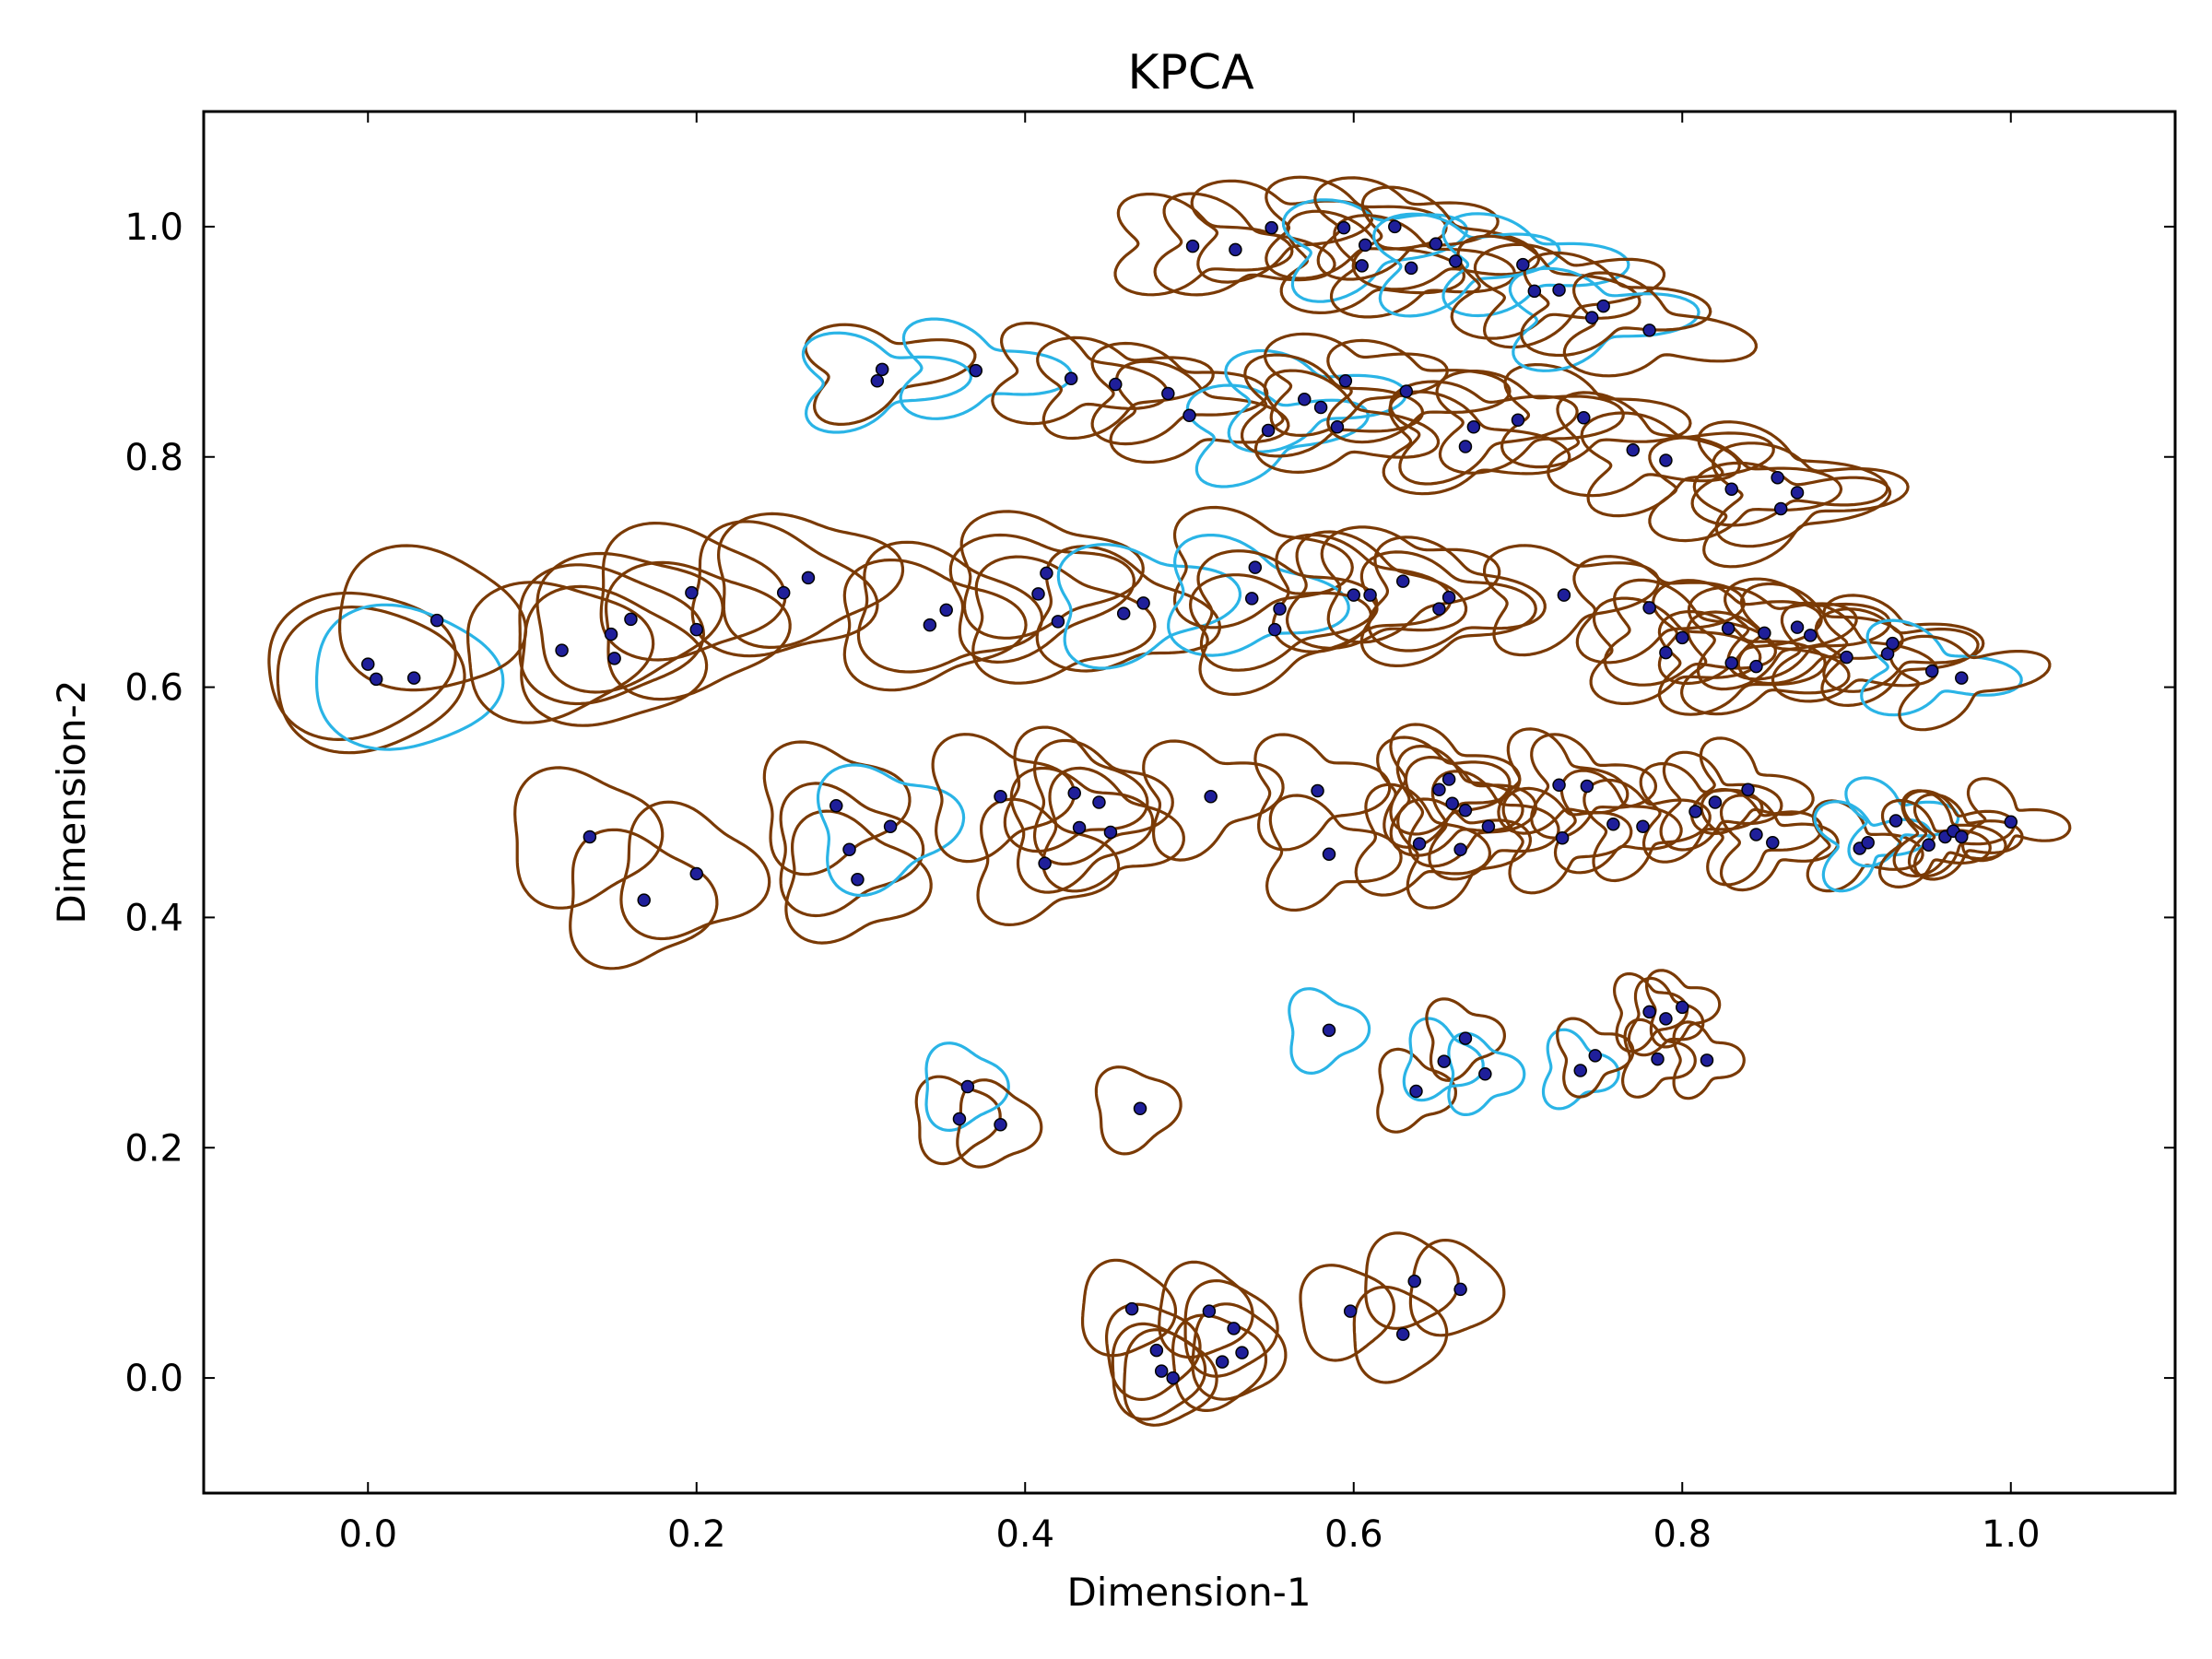  Describe the element at coordinates (71, 801) in the screenshot. I see `y-axis-label: Dimension-2` at that location.